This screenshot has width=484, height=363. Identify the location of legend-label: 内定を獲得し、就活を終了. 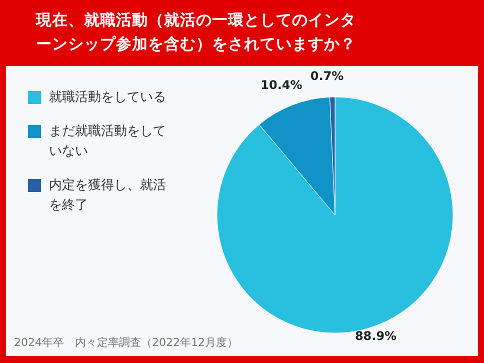
(108, 196).